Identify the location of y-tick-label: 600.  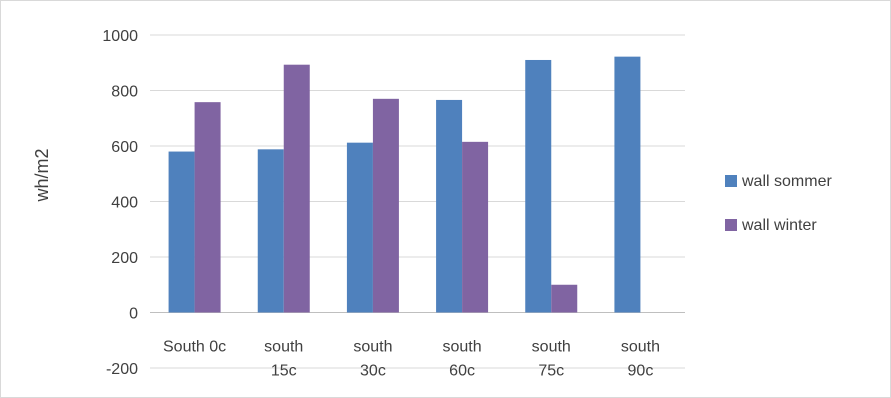
(124, 147).